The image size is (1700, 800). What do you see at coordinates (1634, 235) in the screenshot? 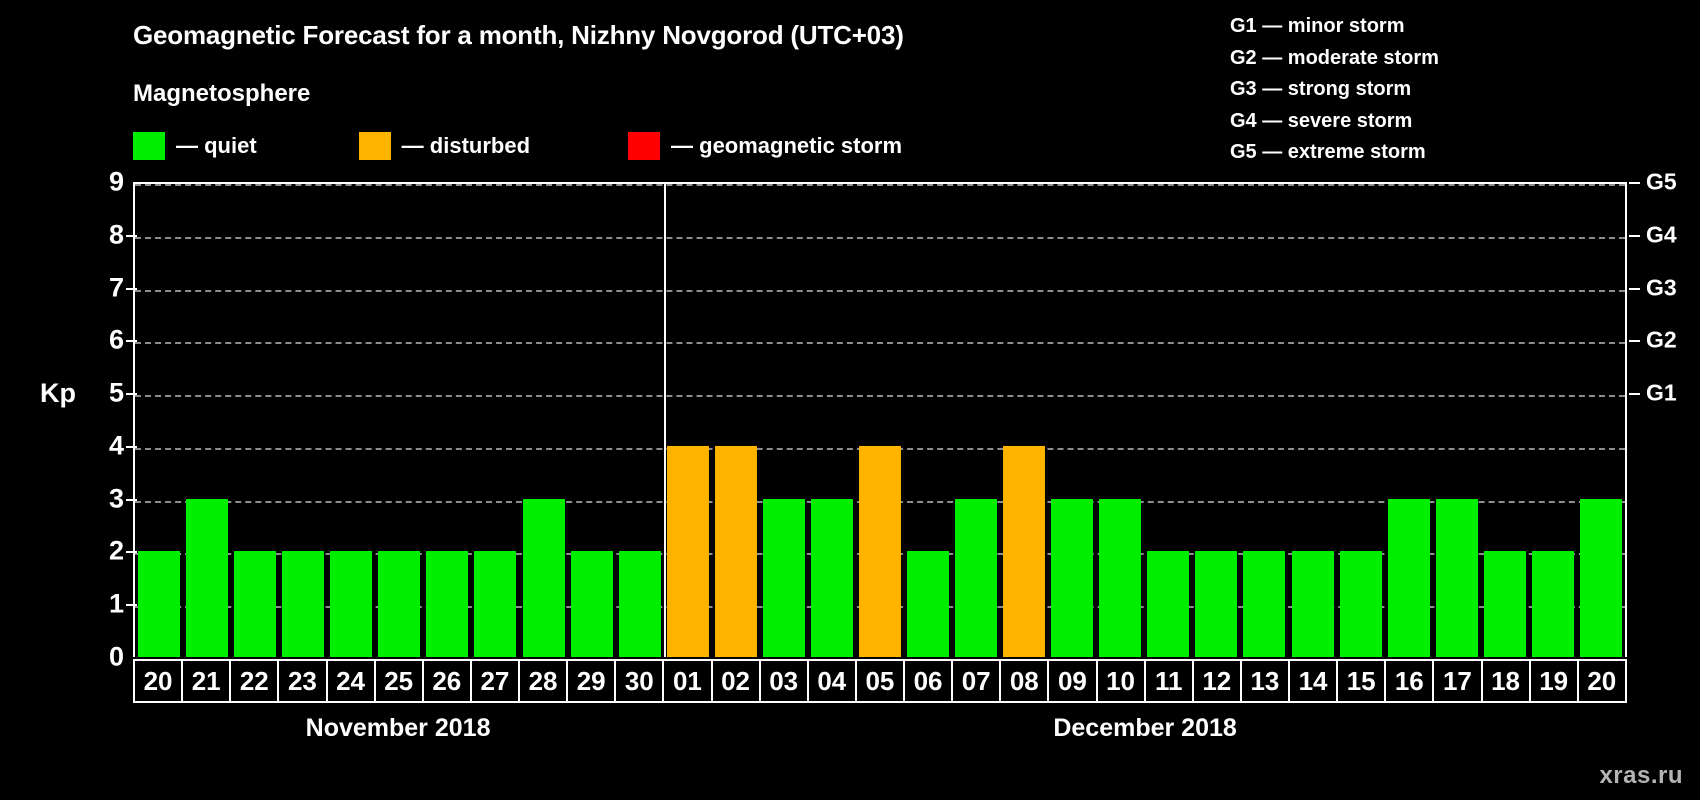
I see `g-tick-mark-G4` at bounding box center [1634, 235].